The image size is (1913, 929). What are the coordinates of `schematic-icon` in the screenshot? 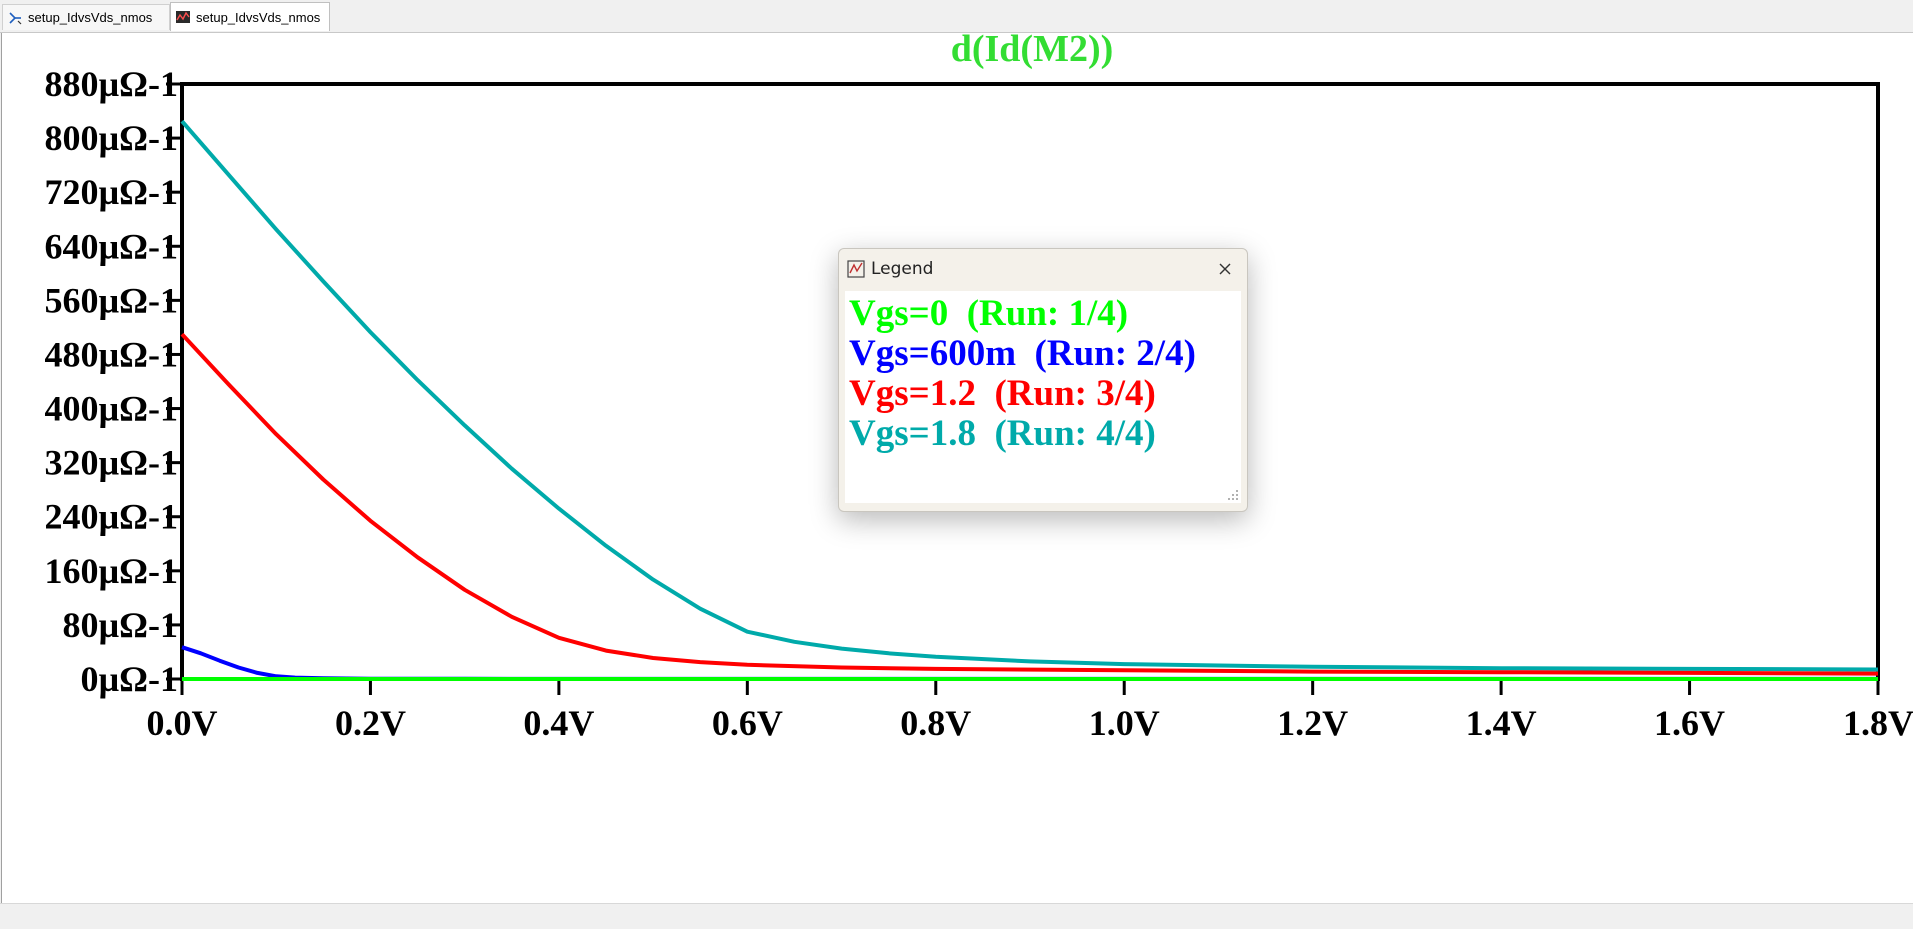 It's located at (15, 17).